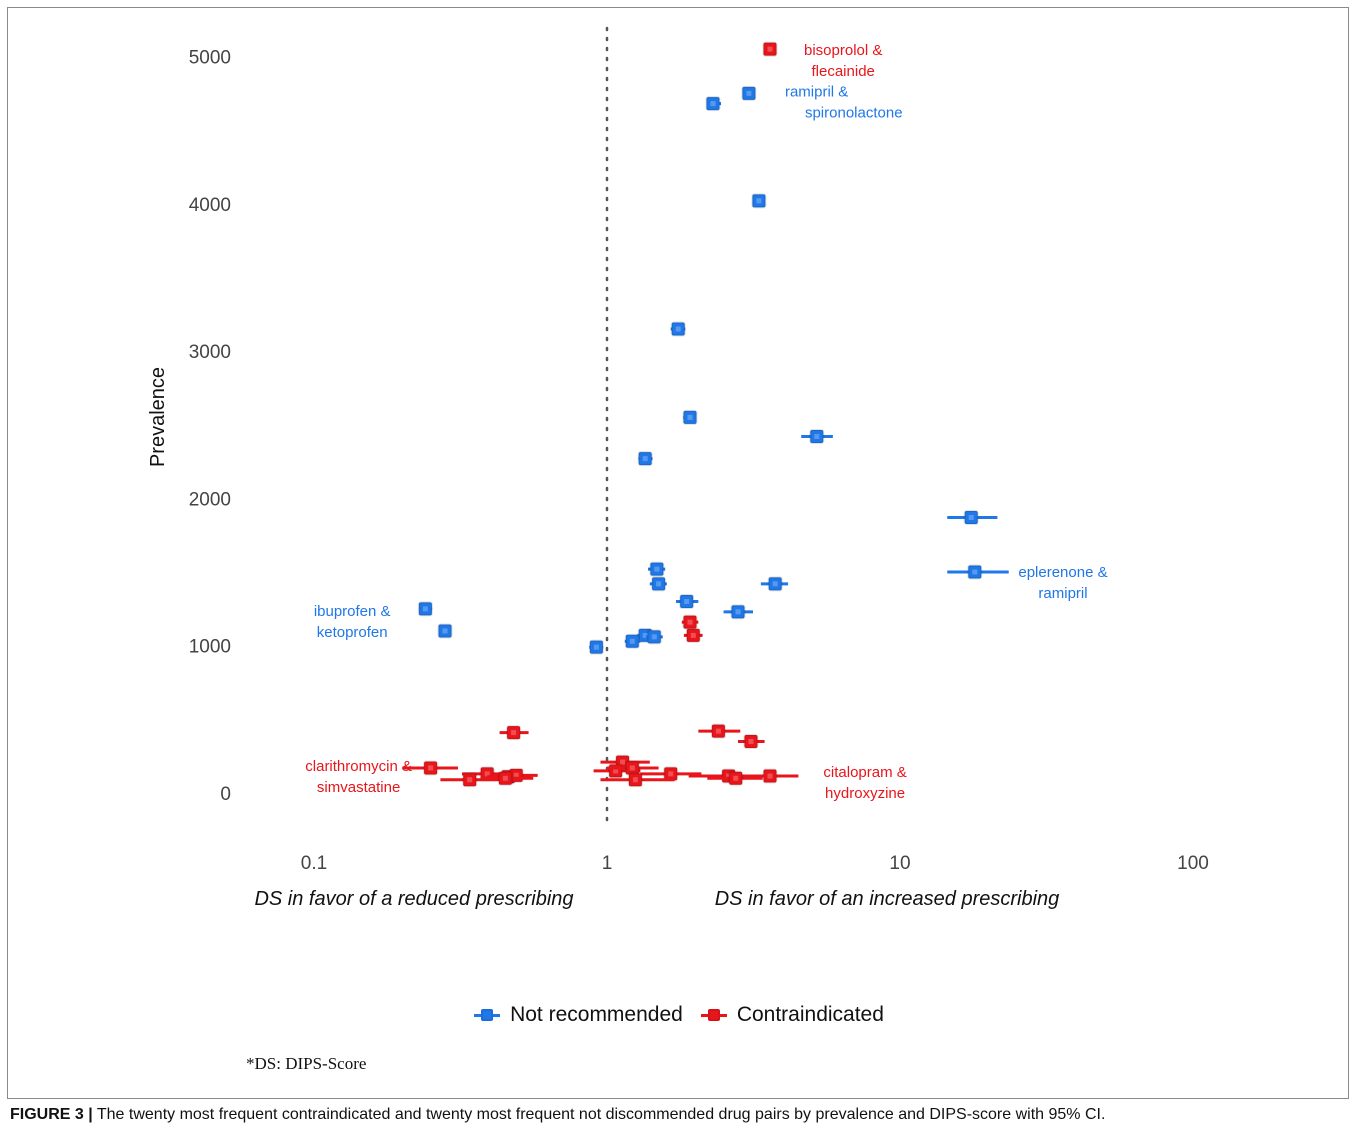  What do you see at coordinates (314, 863) in the screenshot?
I see `x-tick-label: 0.1` at bounding box center [314, 863].